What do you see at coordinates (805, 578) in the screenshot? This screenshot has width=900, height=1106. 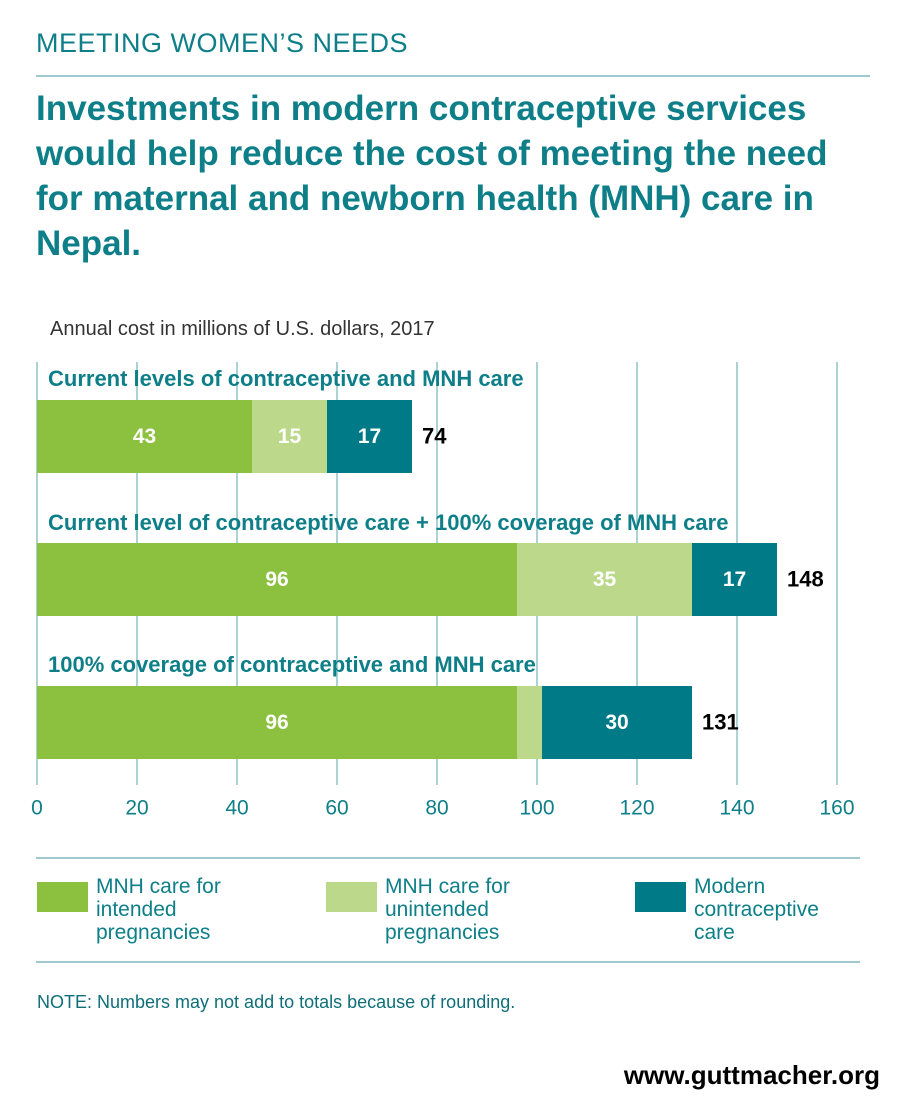 I see `total-label: 148` at bounding box center [805, 578].